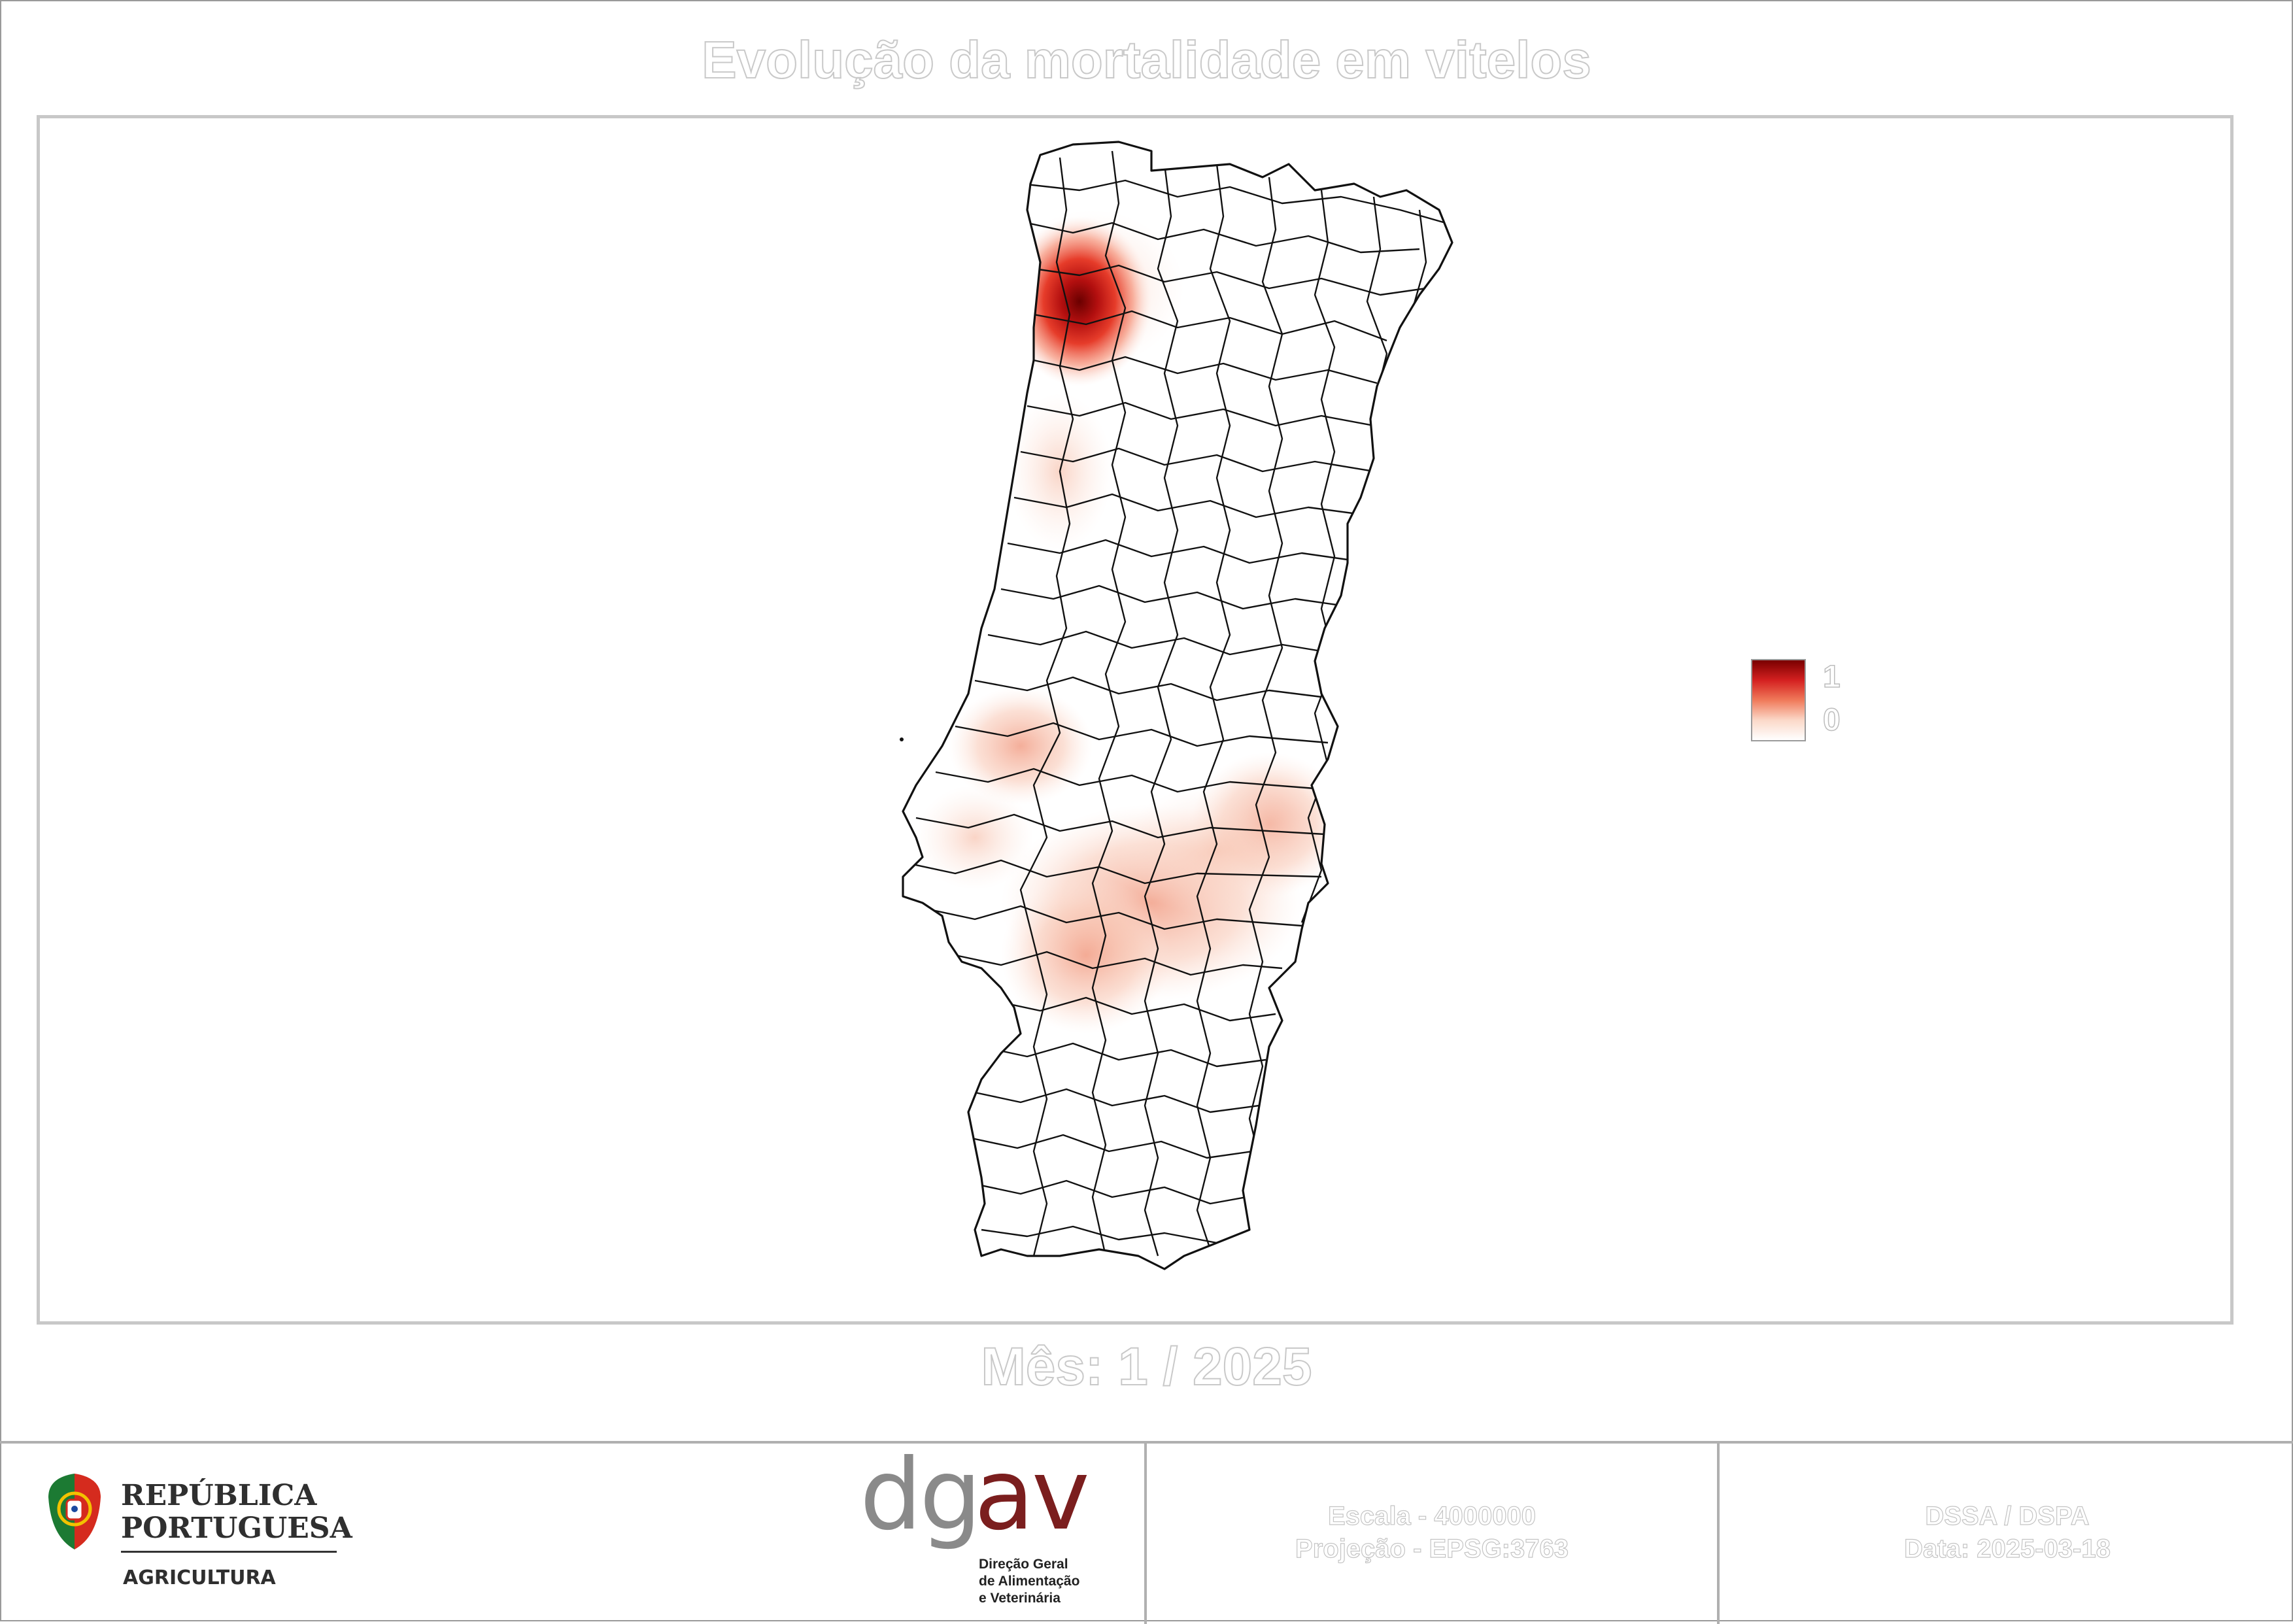 The width and height of the screenshot is (2293, 1624). Describe the element at coordinates (1432, 1548) in the screenshot. I see `projection-label: Projeção - EPSG:3763` at that location.